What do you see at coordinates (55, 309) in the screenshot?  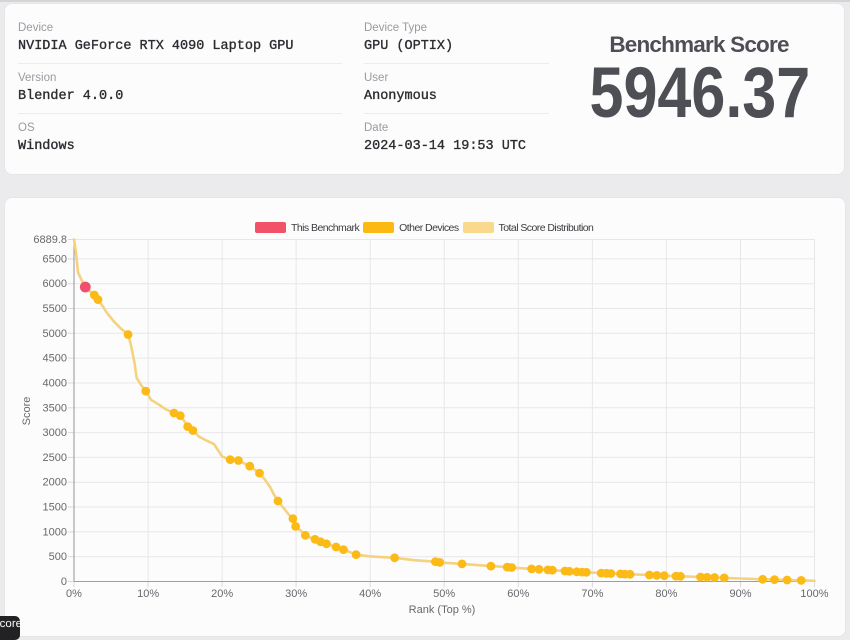 I see `svg-text: 5500` at bounding box center [55, 309].